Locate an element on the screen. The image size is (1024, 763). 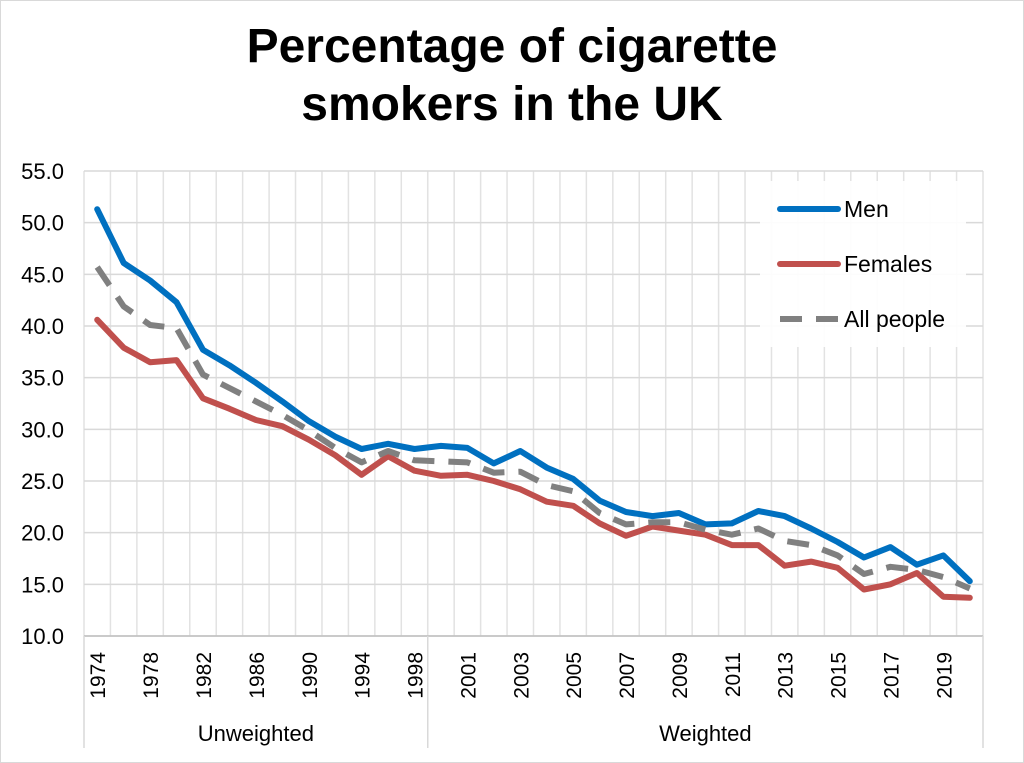
y-tick-label: 20.0 is located at coordinates (42, 533).